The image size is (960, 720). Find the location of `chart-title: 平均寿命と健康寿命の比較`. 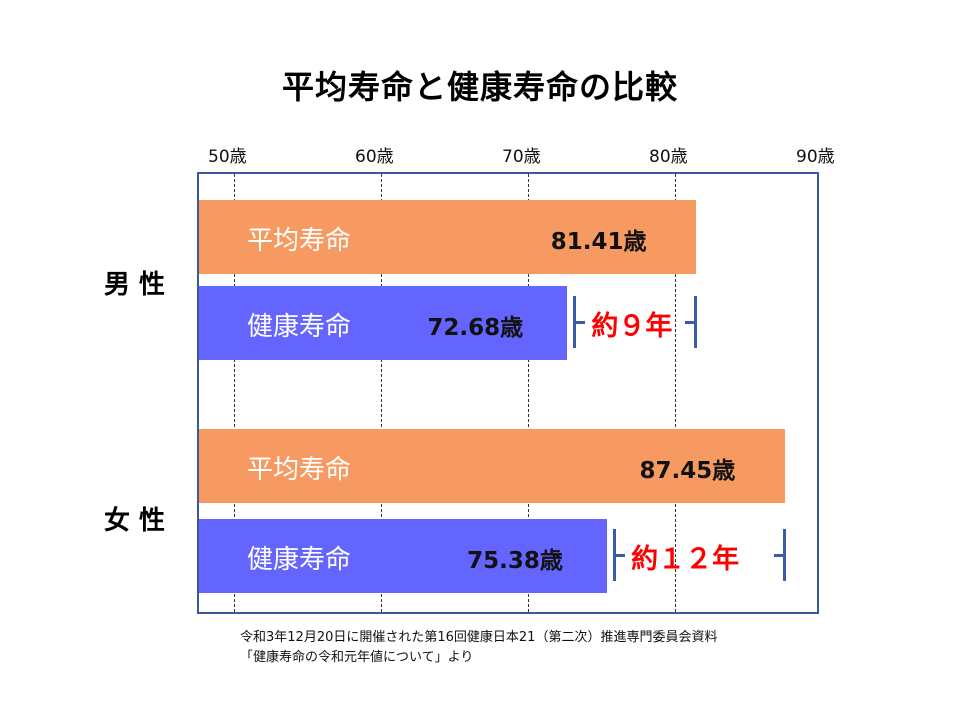

chart-title: 平均寿命と健康寿命の比較 is located at coordinates (479, 87).